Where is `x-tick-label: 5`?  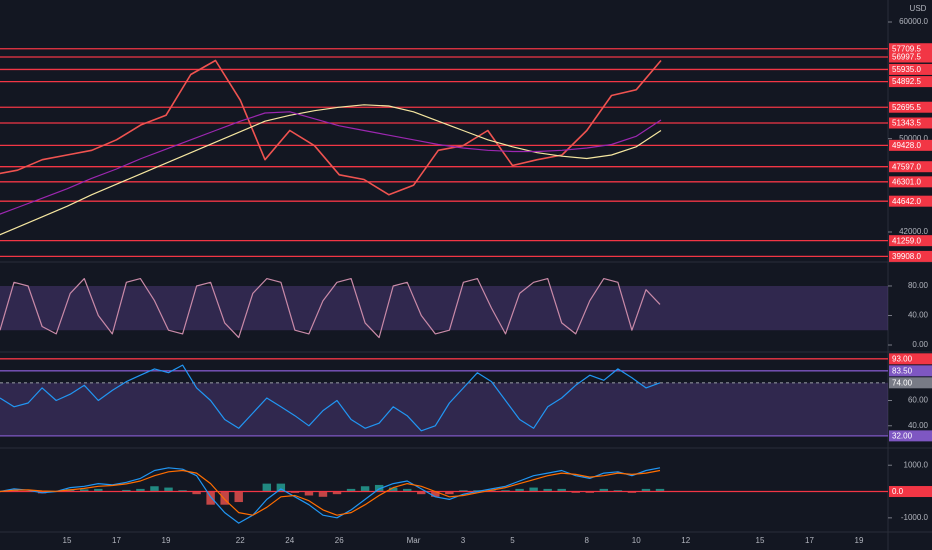 x-tick-label: 5 is located at coordinates (512, 540).